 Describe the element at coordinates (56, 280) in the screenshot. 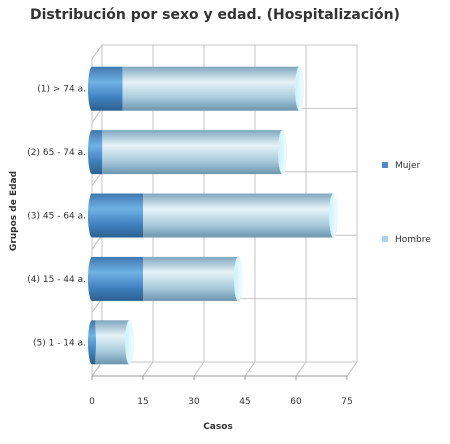

I see `y-tick-label: (4) 15 - 44 a.` at that location.